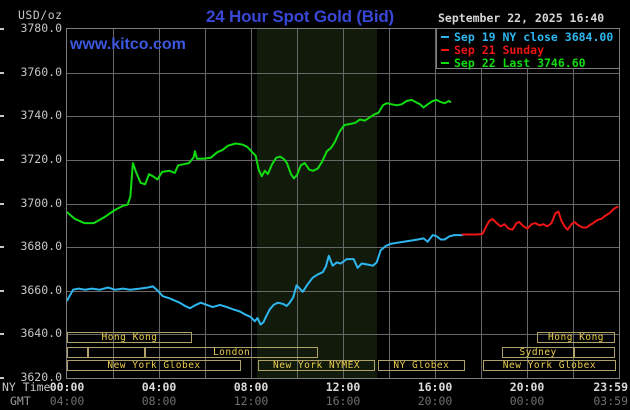  What do you see at coordinates (435, 401) in the screenshot?
I see `gmt-tick-label: 20:00` at bounding box center [435, 401].